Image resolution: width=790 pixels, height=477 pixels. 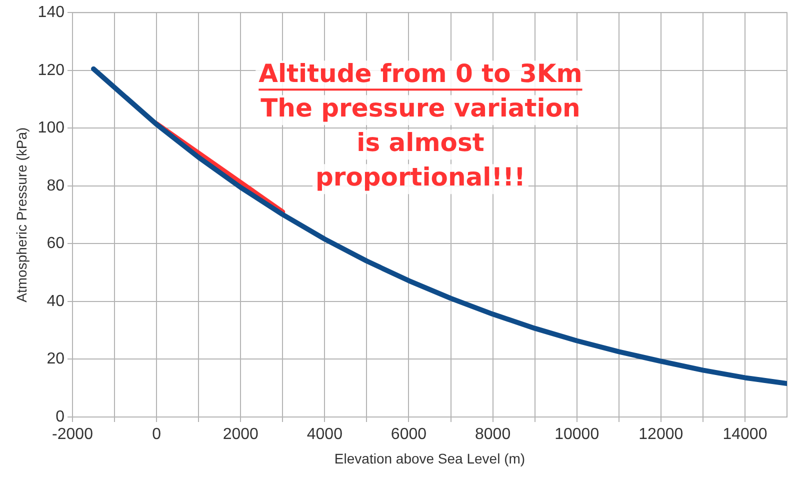 What do you see at coordinates (408, 435) in the screenshot?
I see `x-tick-label: 6000` at bounding box center [408, 435].